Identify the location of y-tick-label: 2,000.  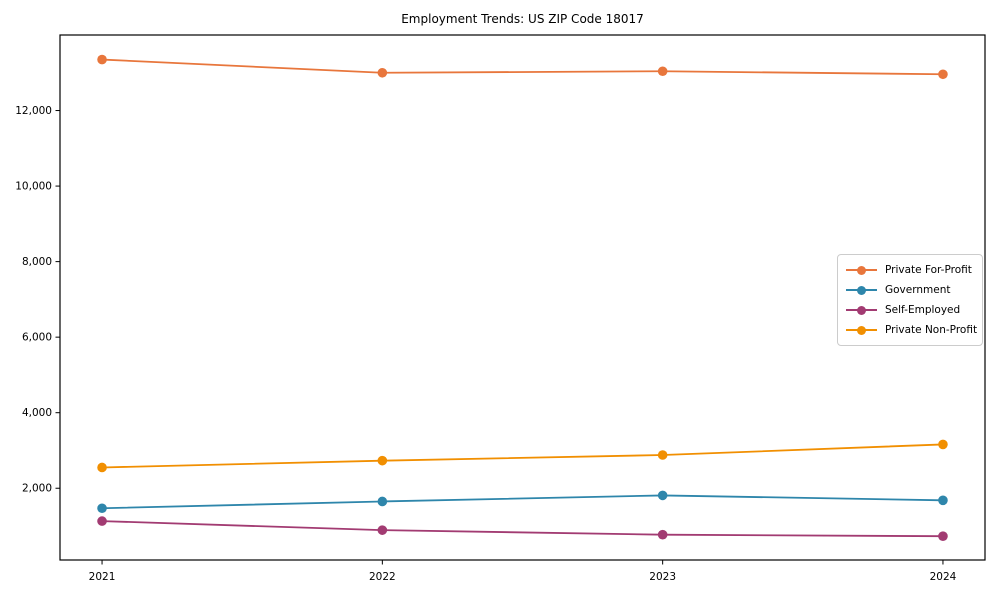
(37, 489).